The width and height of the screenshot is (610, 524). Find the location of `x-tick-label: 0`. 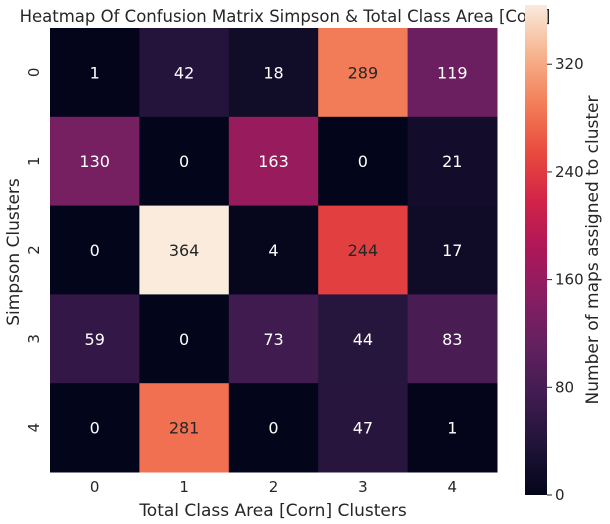

x-tick-label: 0 is located at coordinates (95, 487).